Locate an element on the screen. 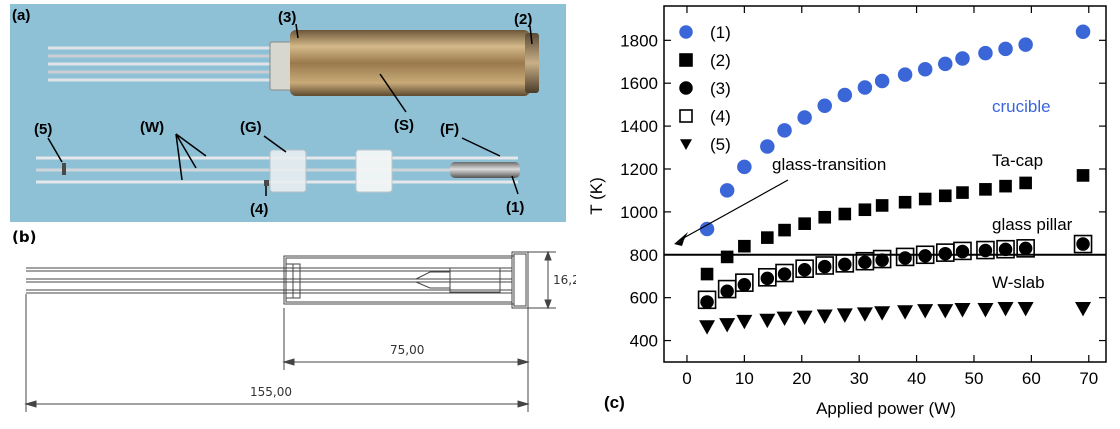 The width and height of the screenshot is (1120, 429). chart-panel-label: (c) is located at coordinates (614, 402).